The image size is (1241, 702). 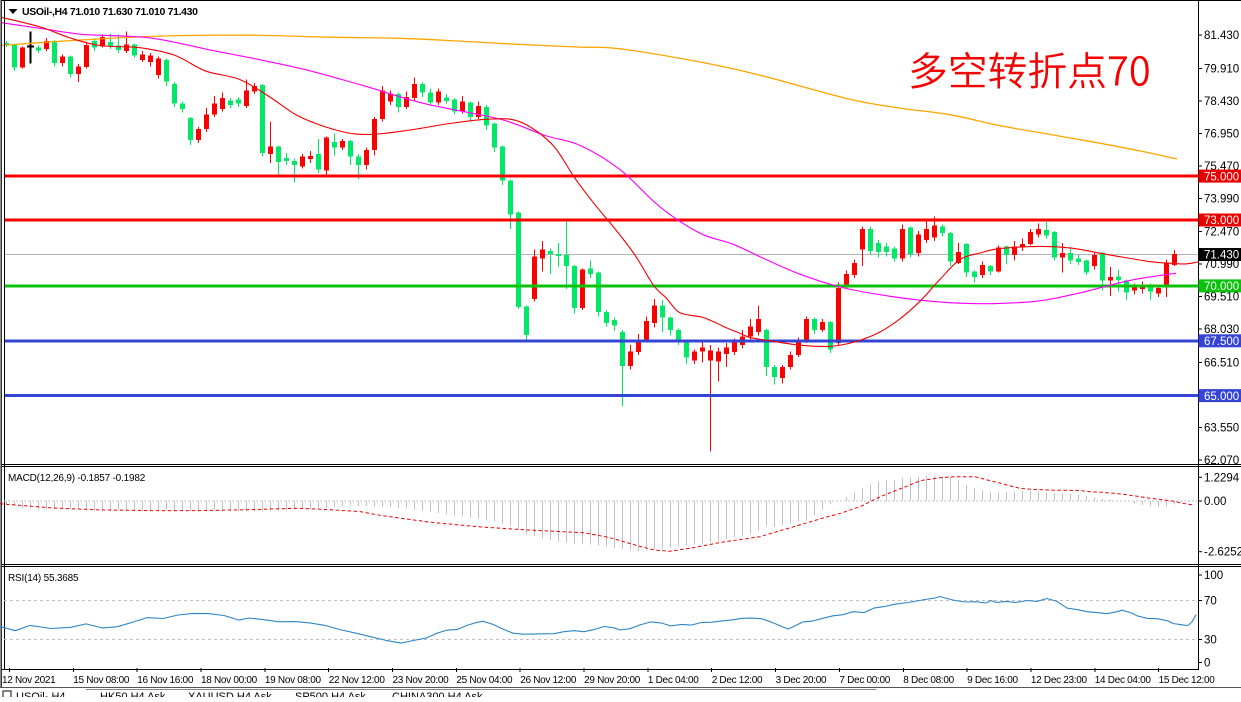 What do you see at coordinates (1221, 69) in the screenshot?
I see `svg-text: 79.910` at bounding box center [1221, 69].